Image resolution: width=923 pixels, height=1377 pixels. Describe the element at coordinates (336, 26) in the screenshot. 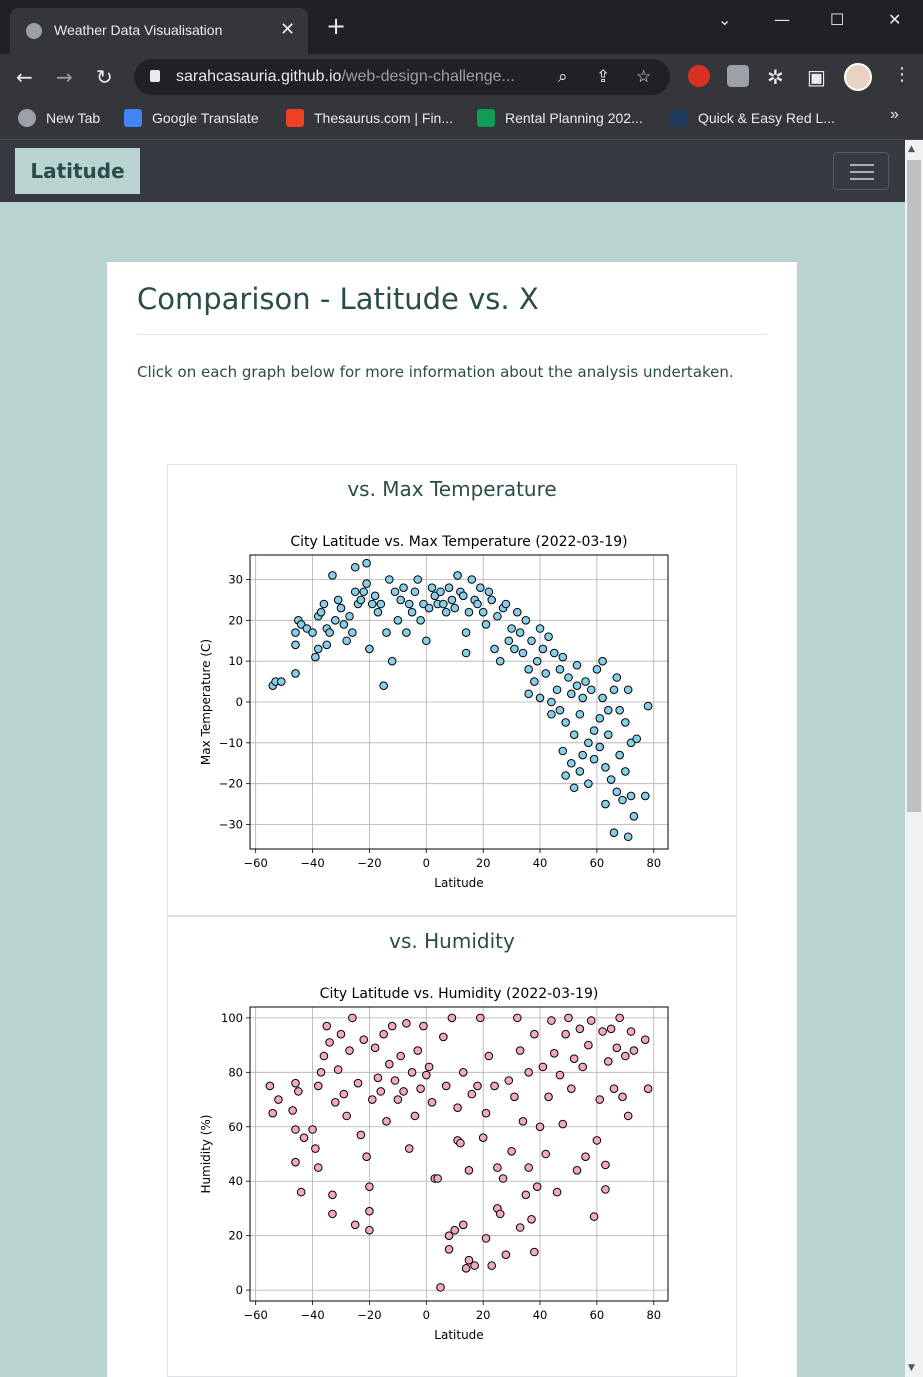

I see `new-tab-icon: +` at that location.